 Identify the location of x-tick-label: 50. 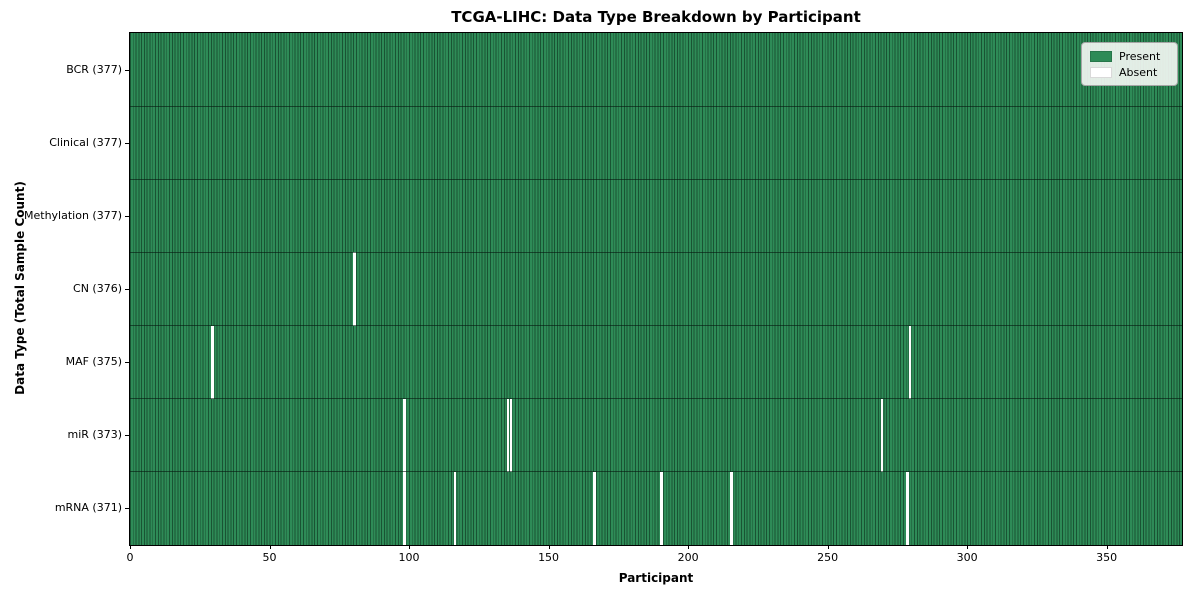
(269, 557).